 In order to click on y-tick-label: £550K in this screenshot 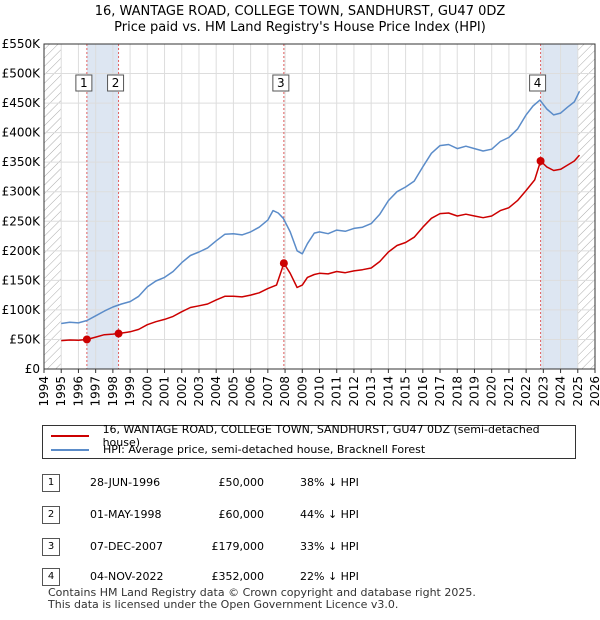, I will do `click(22, 44)`.